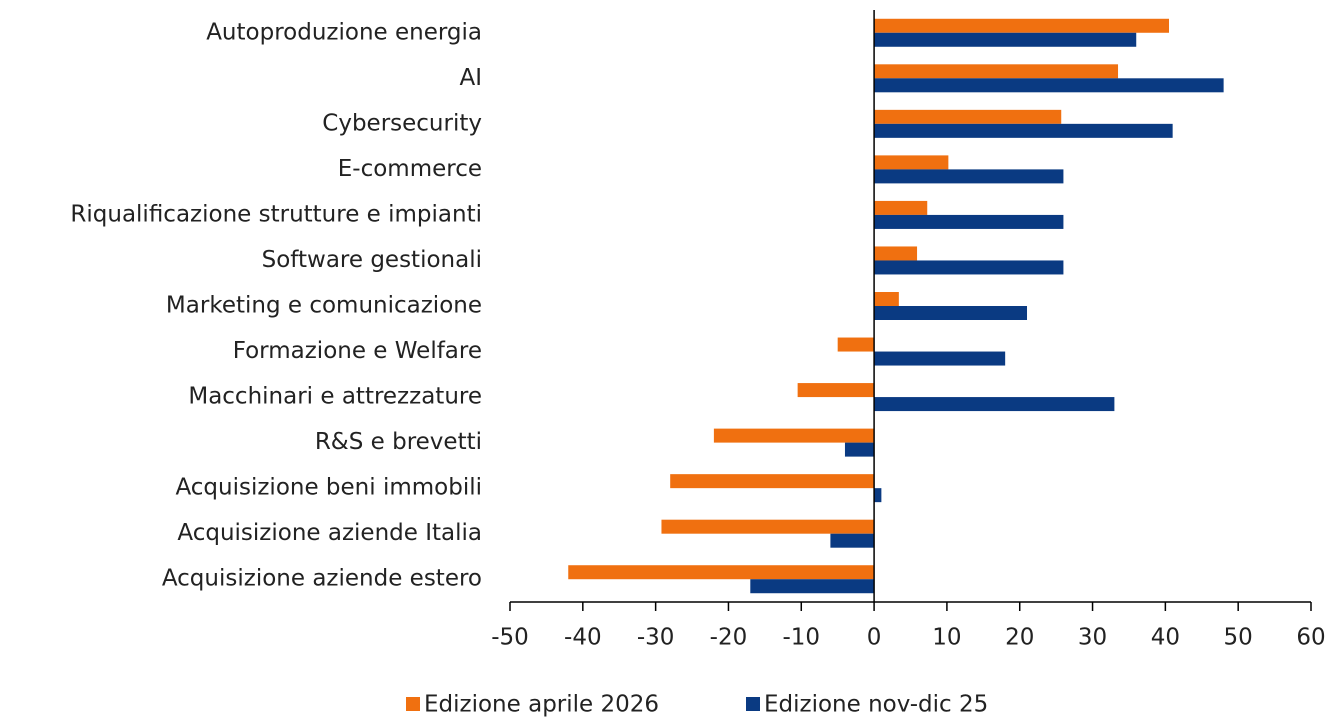 The width and height of the screenshot is (1332, 720). Describe the element at coordinates (1019, 638) in the screenshot. I see `x-tick-label: 20` at that location.